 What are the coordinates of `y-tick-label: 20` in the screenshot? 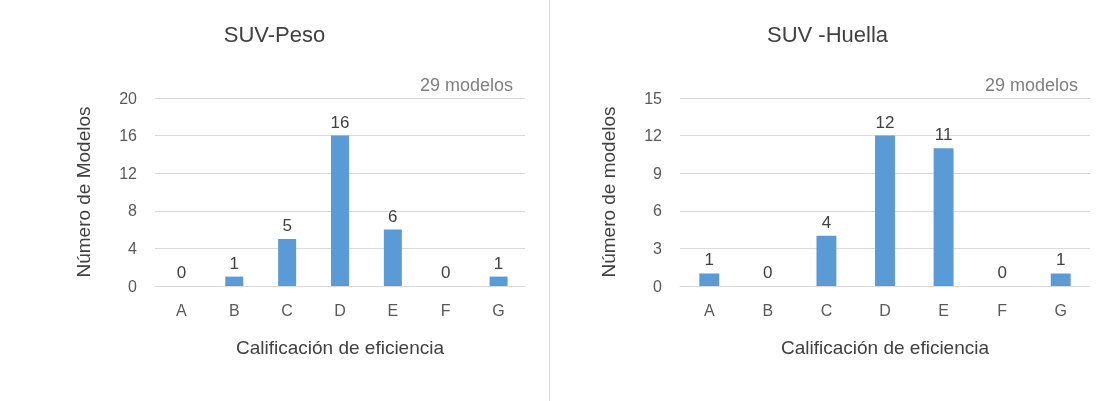 It's located at (128, 98).